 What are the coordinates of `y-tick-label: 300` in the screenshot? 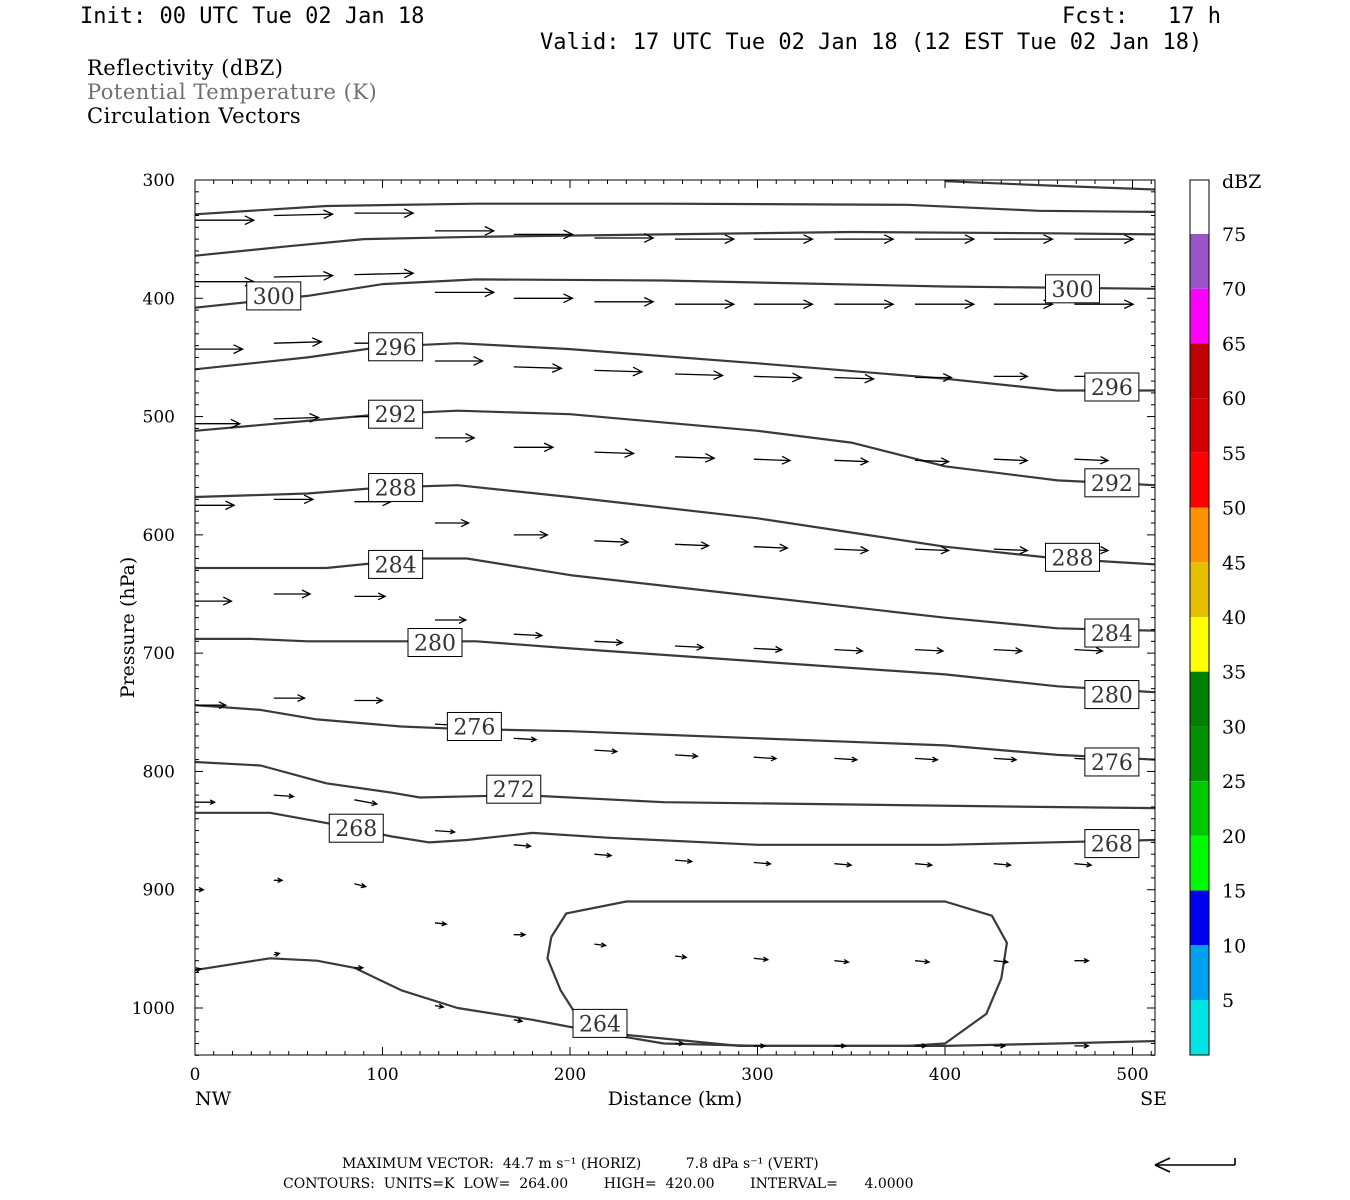 It's located at (159, 181).